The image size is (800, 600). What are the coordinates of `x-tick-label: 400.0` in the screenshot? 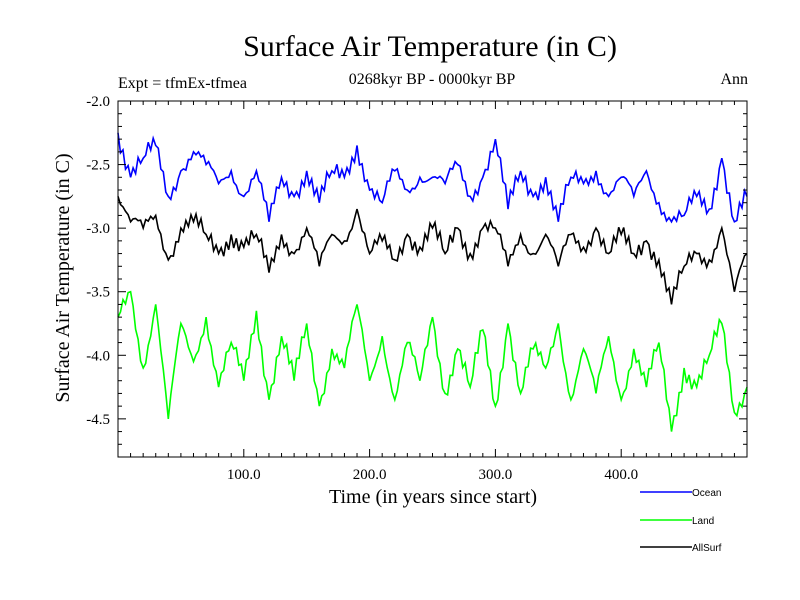 It's located at (621, 475).